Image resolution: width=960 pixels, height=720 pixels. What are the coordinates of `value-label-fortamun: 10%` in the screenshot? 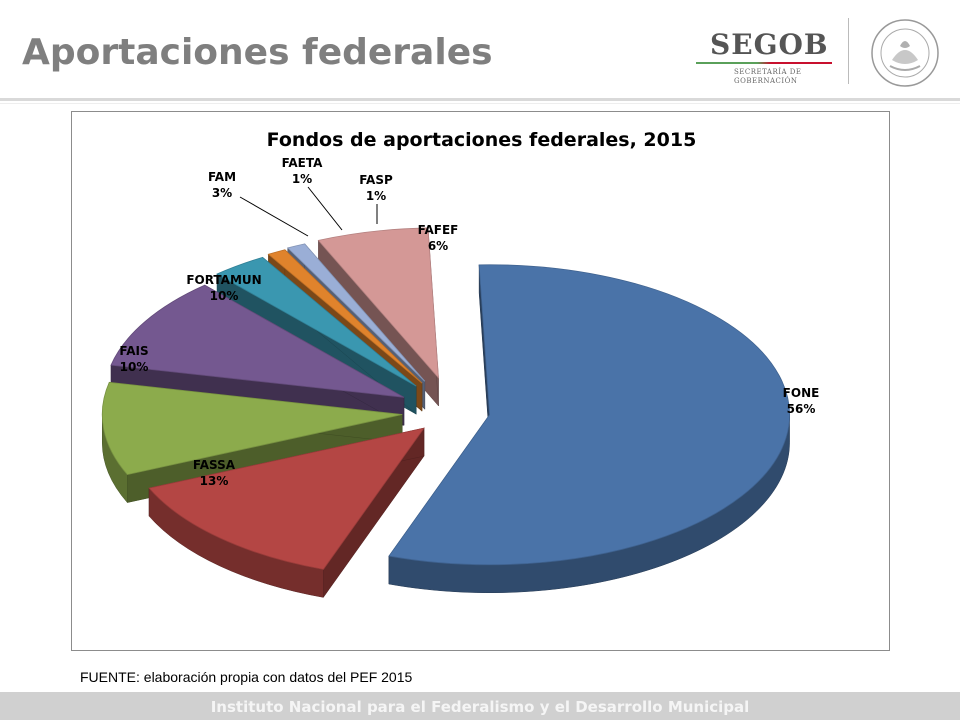 It's located at (224, 296).